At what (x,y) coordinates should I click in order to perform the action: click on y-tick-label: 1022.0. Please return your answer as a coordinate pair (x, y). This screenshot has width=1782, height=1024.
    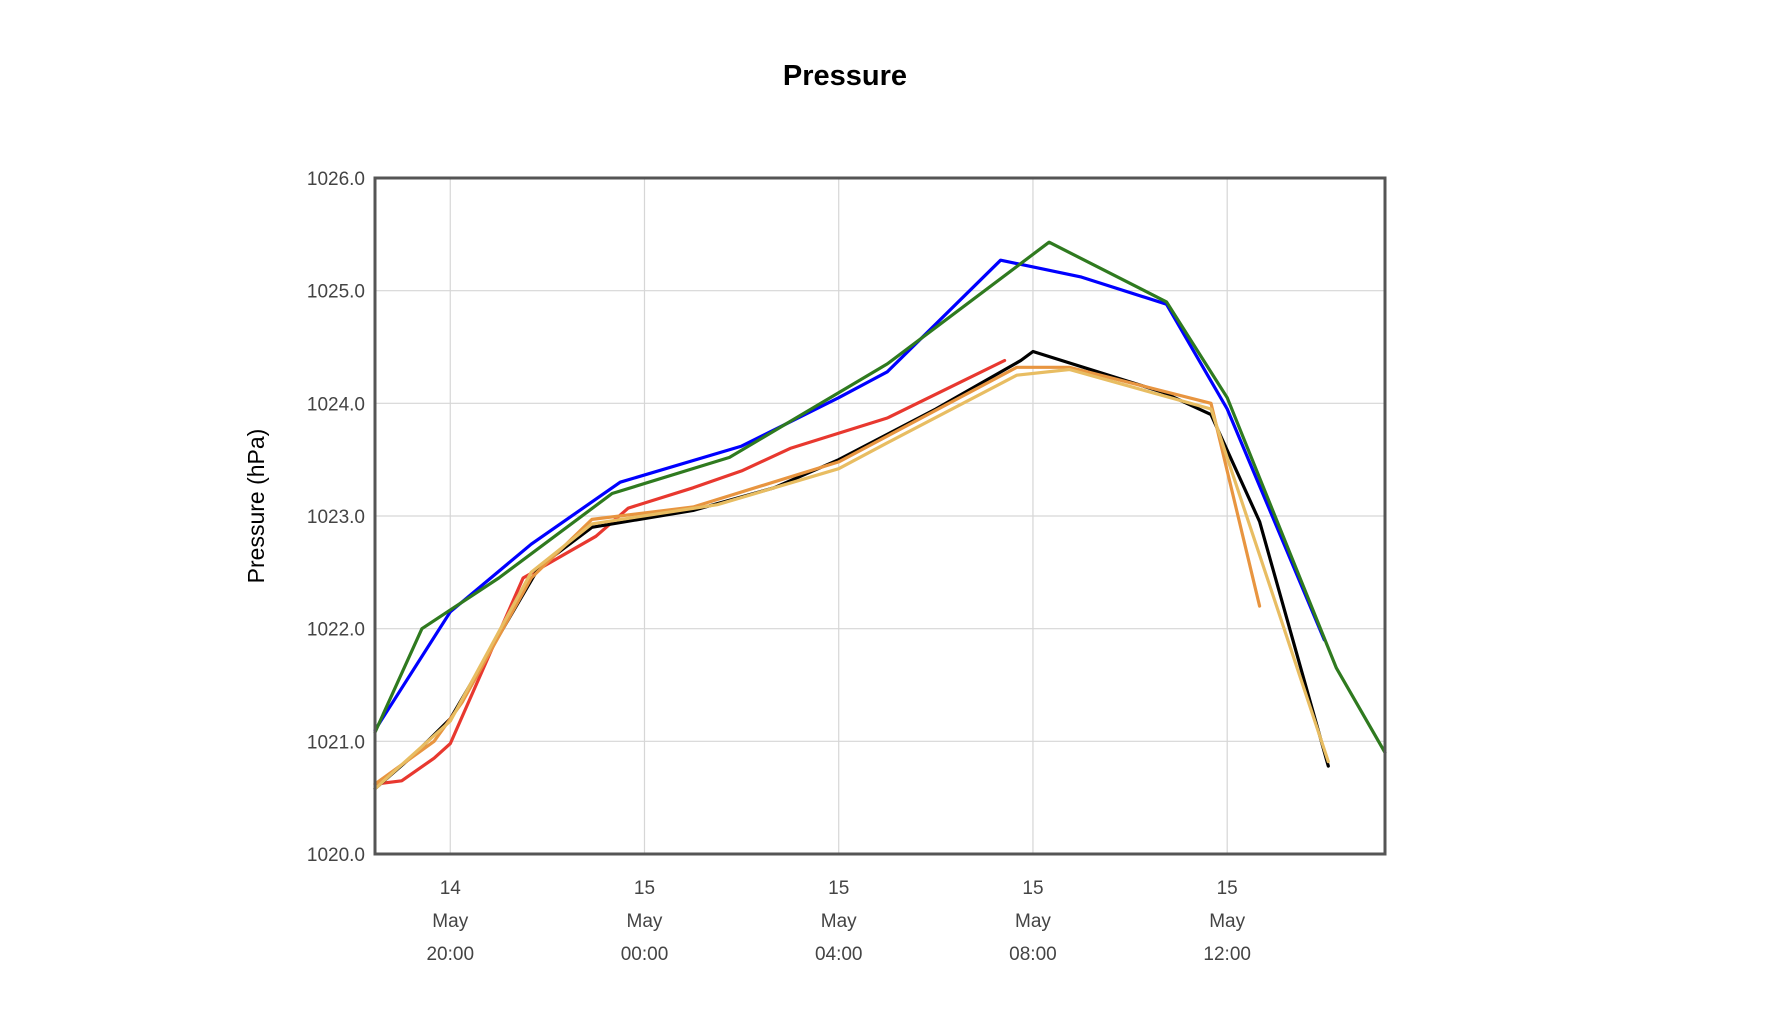
    Looking at the image, I should click on (336, 630).